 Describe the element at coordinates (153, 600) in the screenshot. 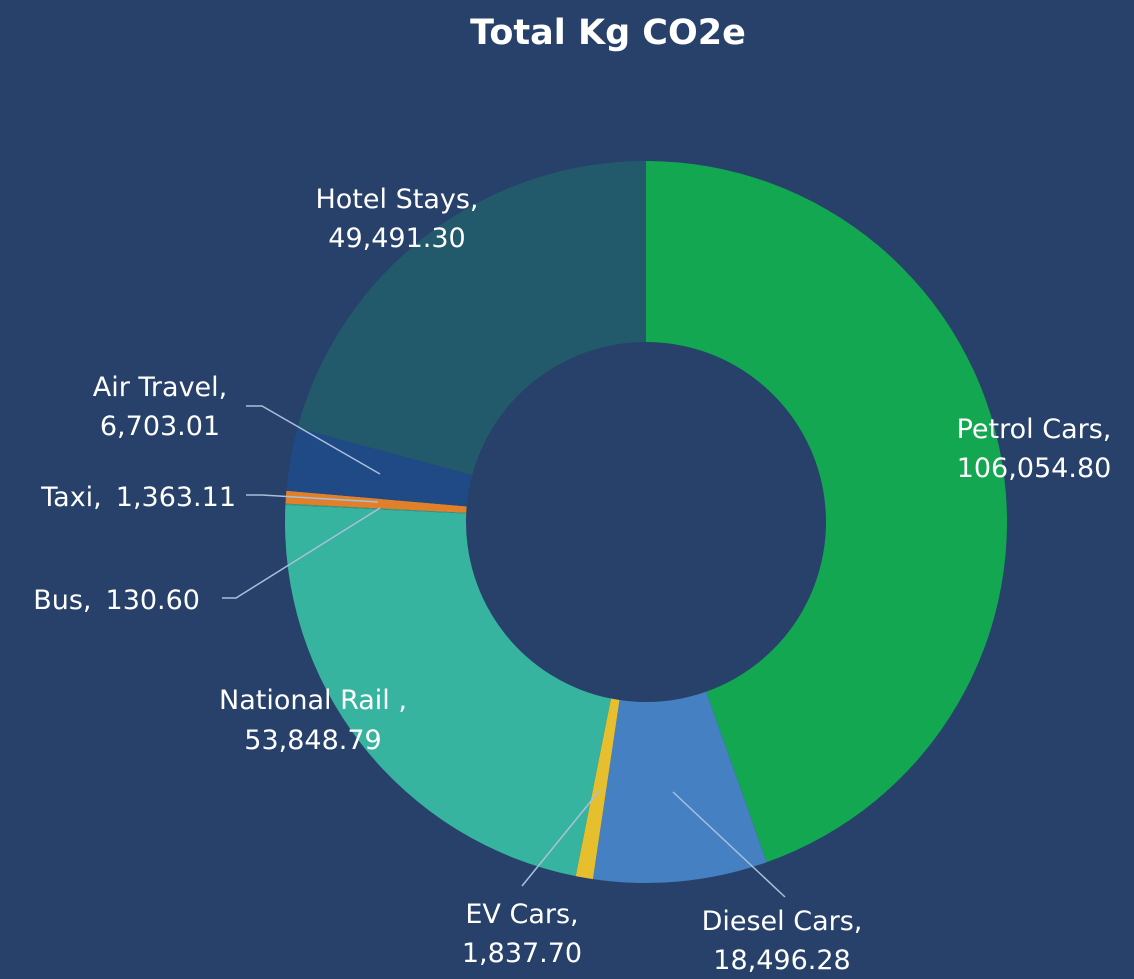

I see `value-label: 130.60` at that location.